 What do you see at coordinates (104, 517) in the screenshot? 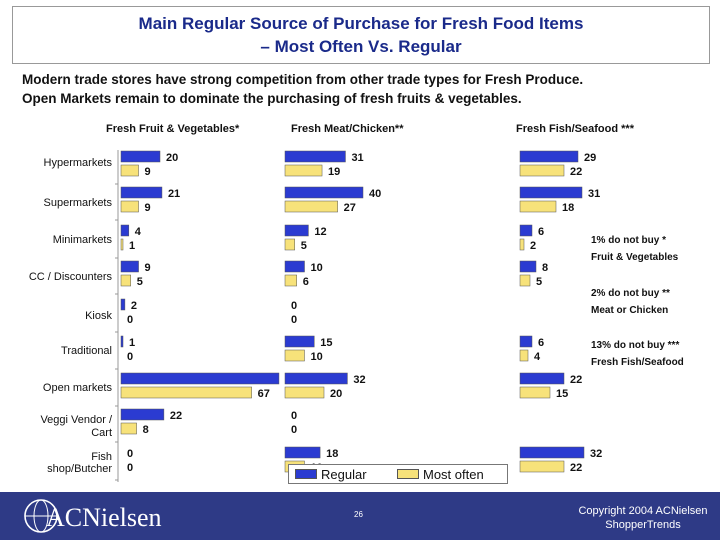
I see `logo-text: ACNielsen` at bounding box center [104, 517].